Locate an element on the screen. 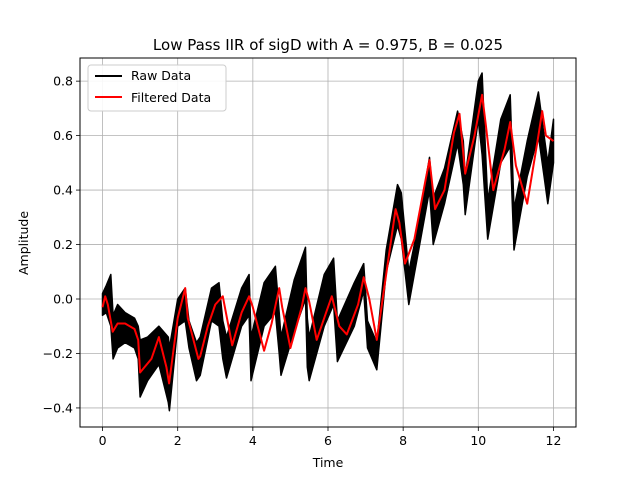 The width and height of the screenshot is (640, 480). y-tick-label: 0.2 is located at coordinates (63, 244).